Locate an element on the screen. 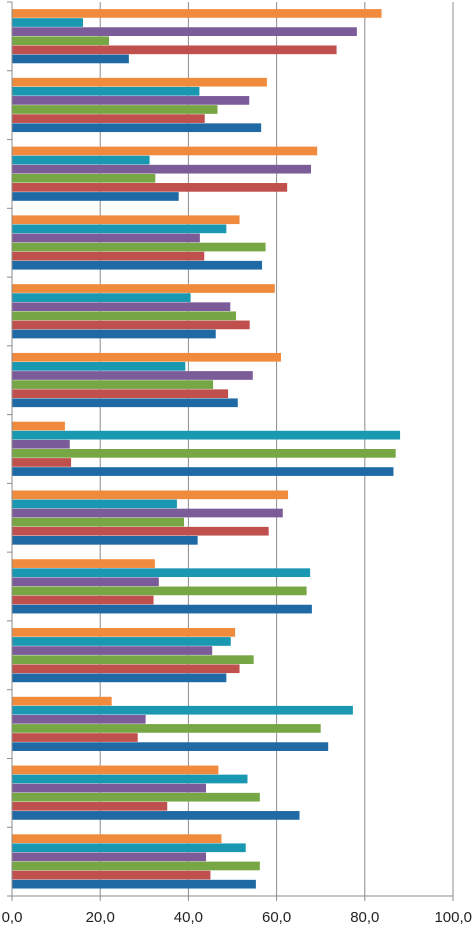  bar-cat7-series2 is located at coordinates (42, 462).